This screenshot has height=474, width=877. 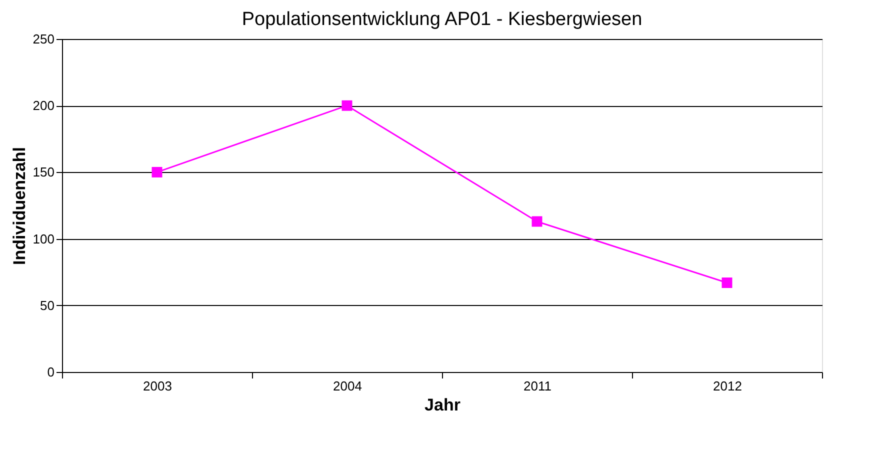 What do you see at coordinates (347, 386) in the screenshot?
I see `x-tick-label: 2004` at bounding box center [347, 386].